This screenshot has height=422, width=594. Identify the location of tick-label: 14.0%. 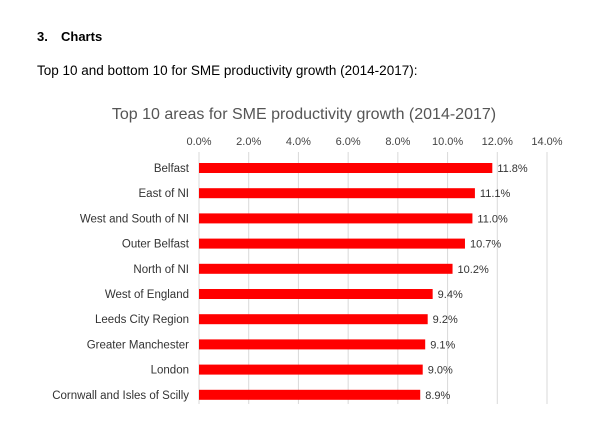
(546, 142).